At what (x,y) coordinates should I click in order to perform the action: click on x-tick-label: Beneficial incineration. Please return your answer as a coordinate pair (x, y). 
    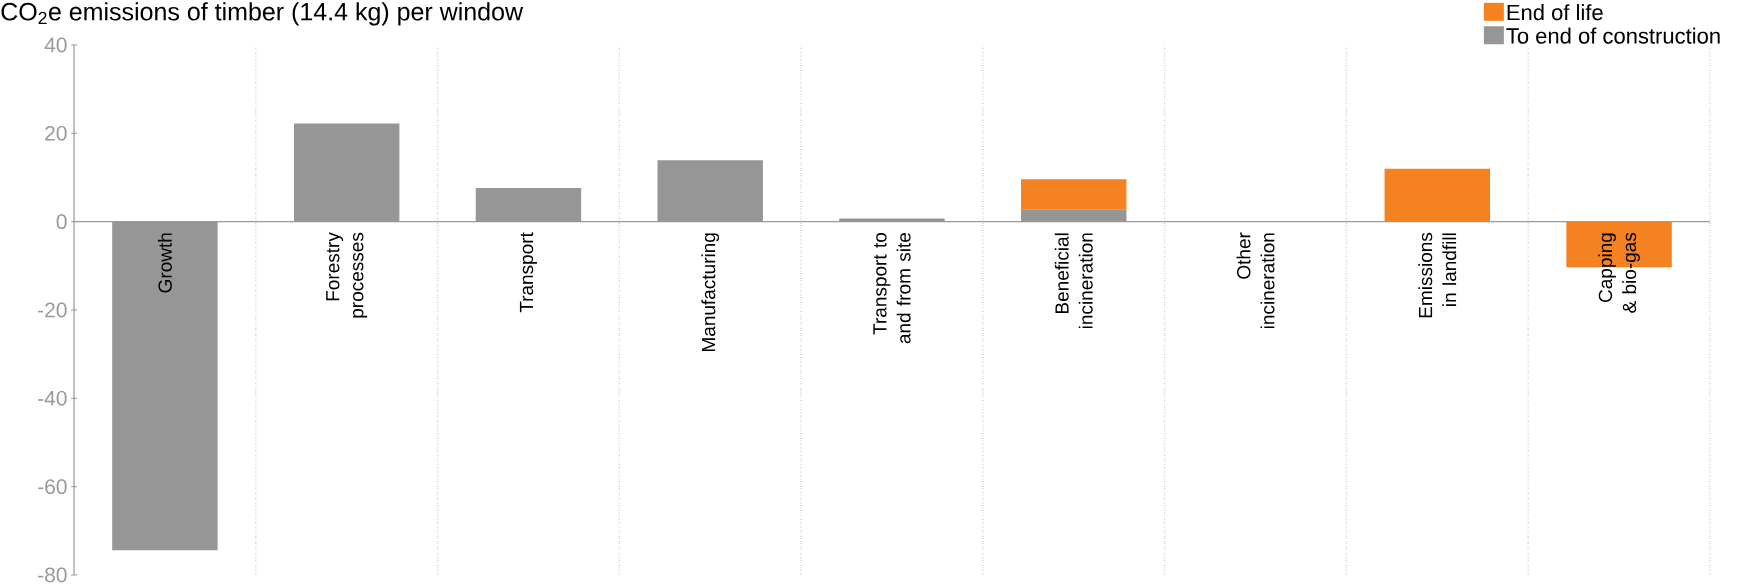
    Looking at the image, I should click on (1073, 281).